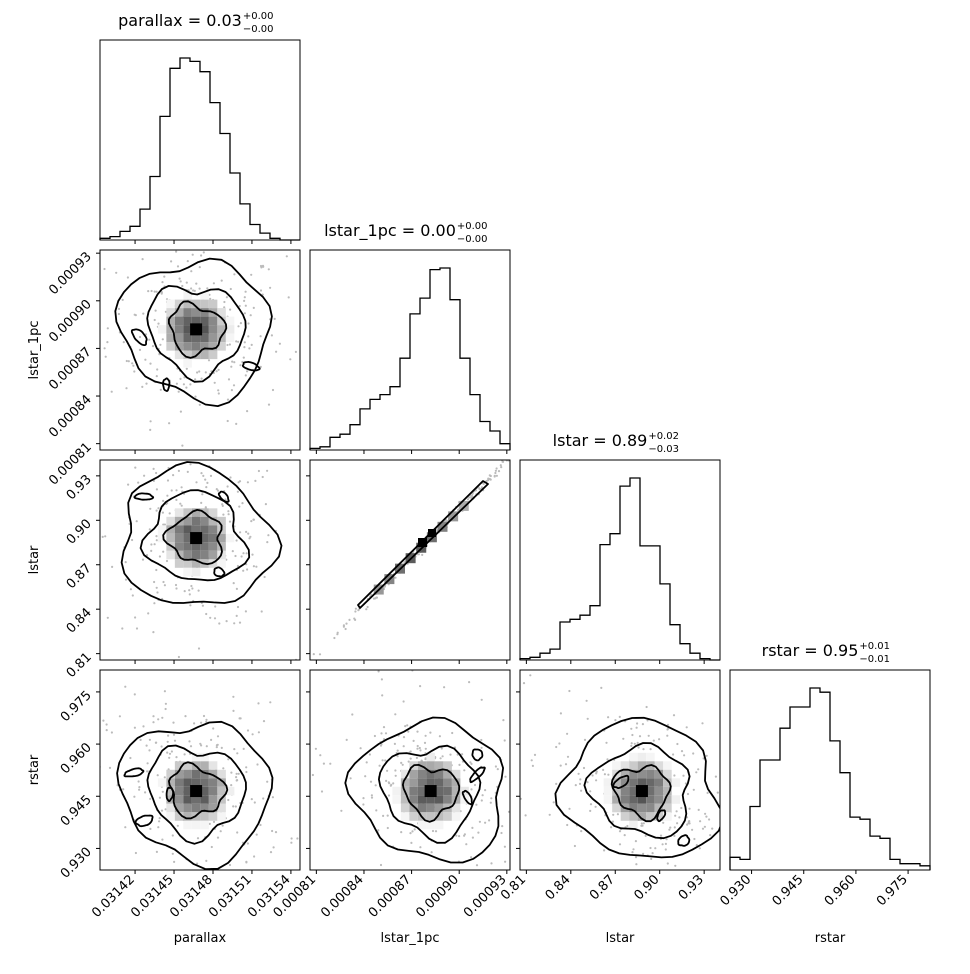 This screenshot has height=974, width=970. Describe the element at coordinates (34, 769) in the screenshot. I see `y-axis-label-rstar: rstar` at that location.